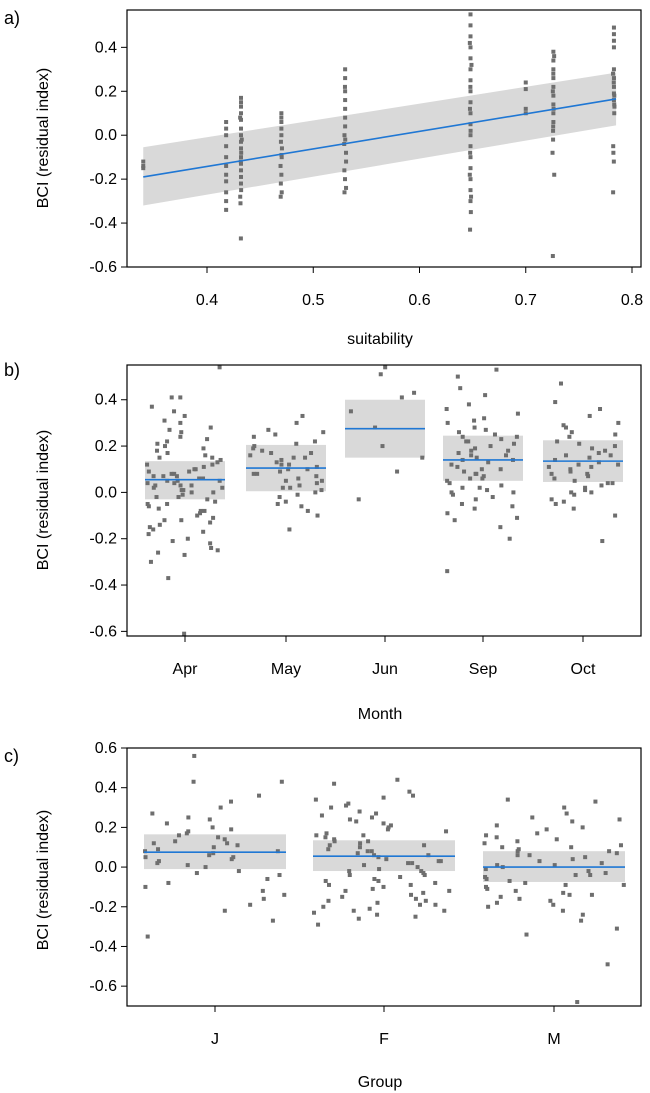 The width and height of the screenshot is (650, 1093). What do you see at coordinates (632, 300) in the screenshot?
I see `panel-a-x-tick-label: 0.8` at bounding box center [632, 300].